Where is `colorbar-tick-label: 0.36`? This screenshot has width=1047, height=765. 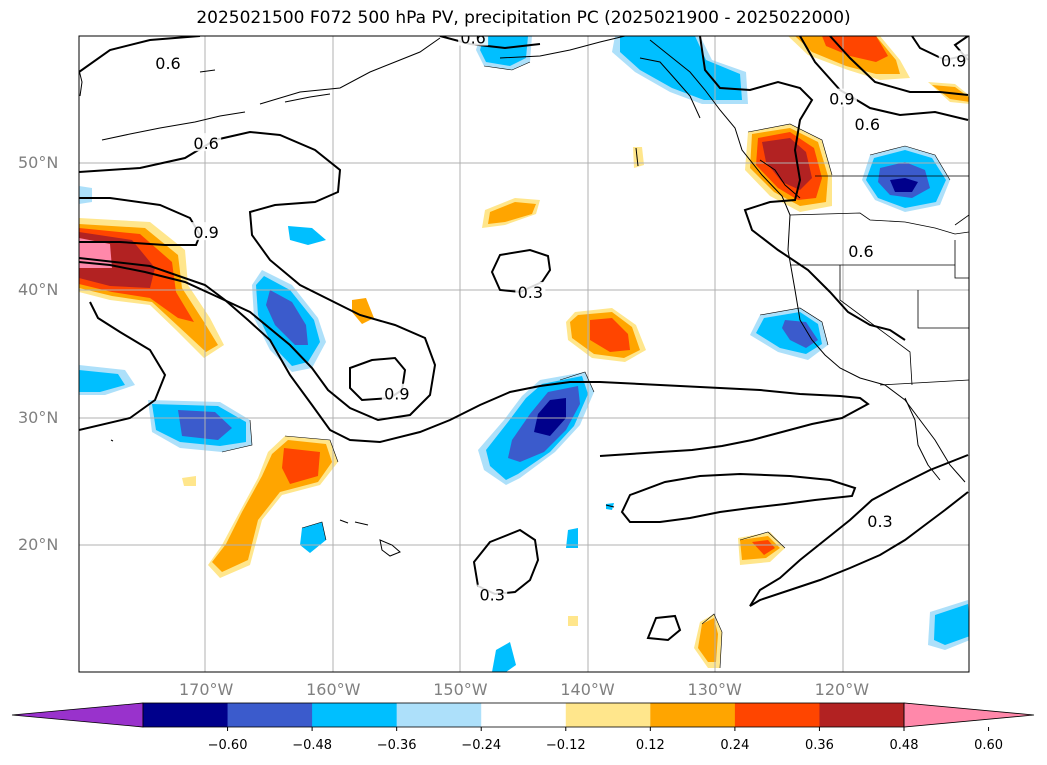
colorbar-tick-label: 0.36 is located at coordinates (819, 745).